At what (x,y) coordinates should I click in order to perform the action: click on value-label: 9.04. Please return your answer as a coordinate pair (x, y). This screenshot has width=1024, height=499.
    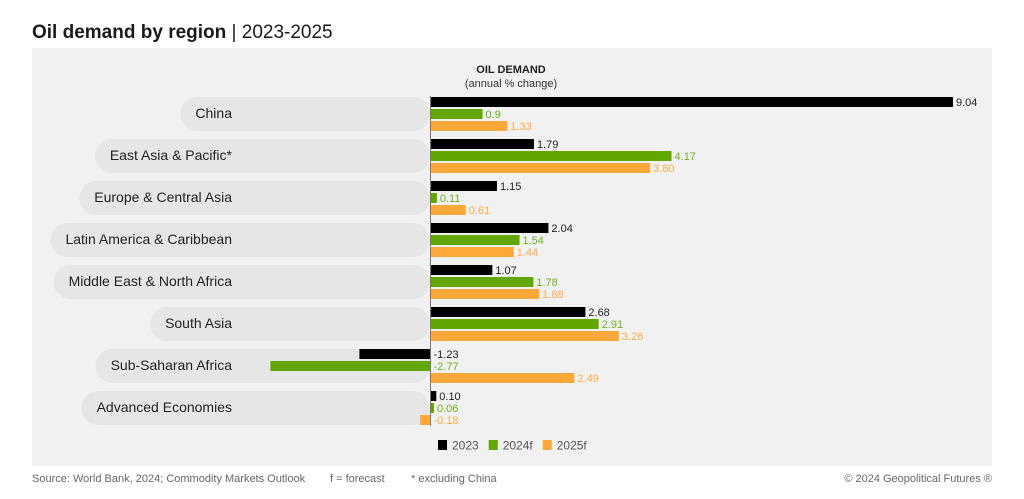
    Looking at the image, I should click on (966, 103).